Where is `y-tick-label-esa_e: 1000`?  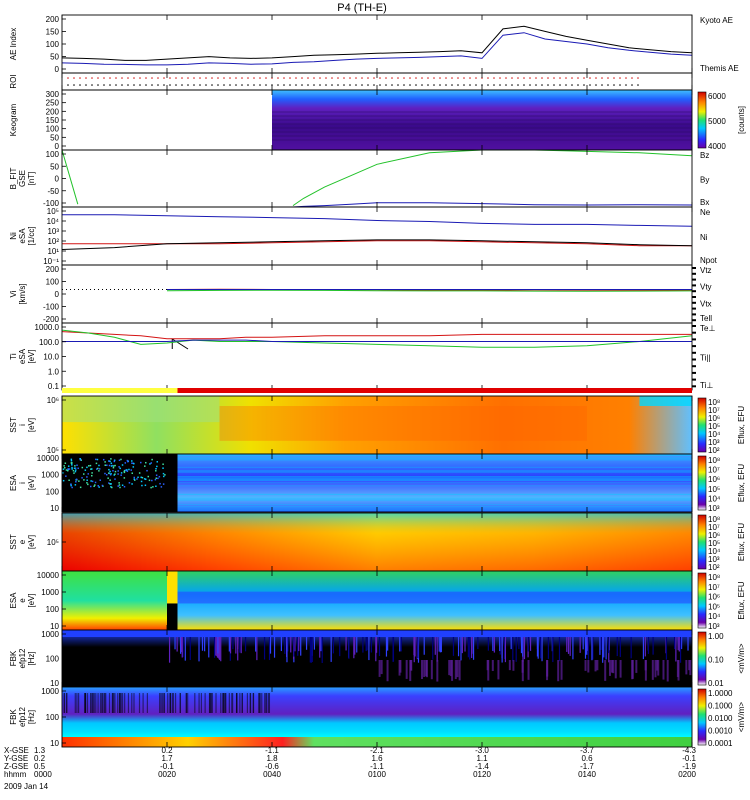
y-tick-label-esa_e: 1000 is located at coordinates (50, 592).